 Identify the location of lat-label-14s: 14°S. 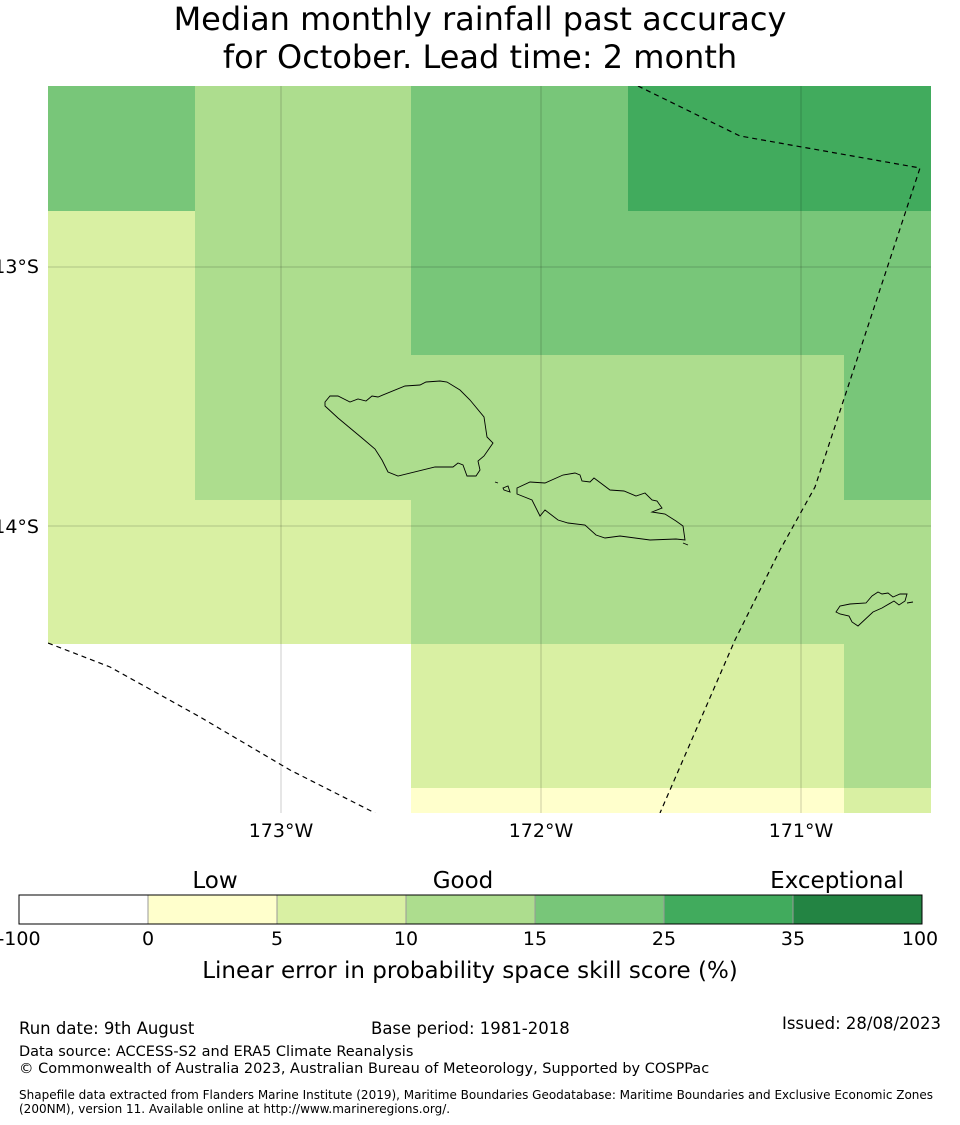
(19, 527).